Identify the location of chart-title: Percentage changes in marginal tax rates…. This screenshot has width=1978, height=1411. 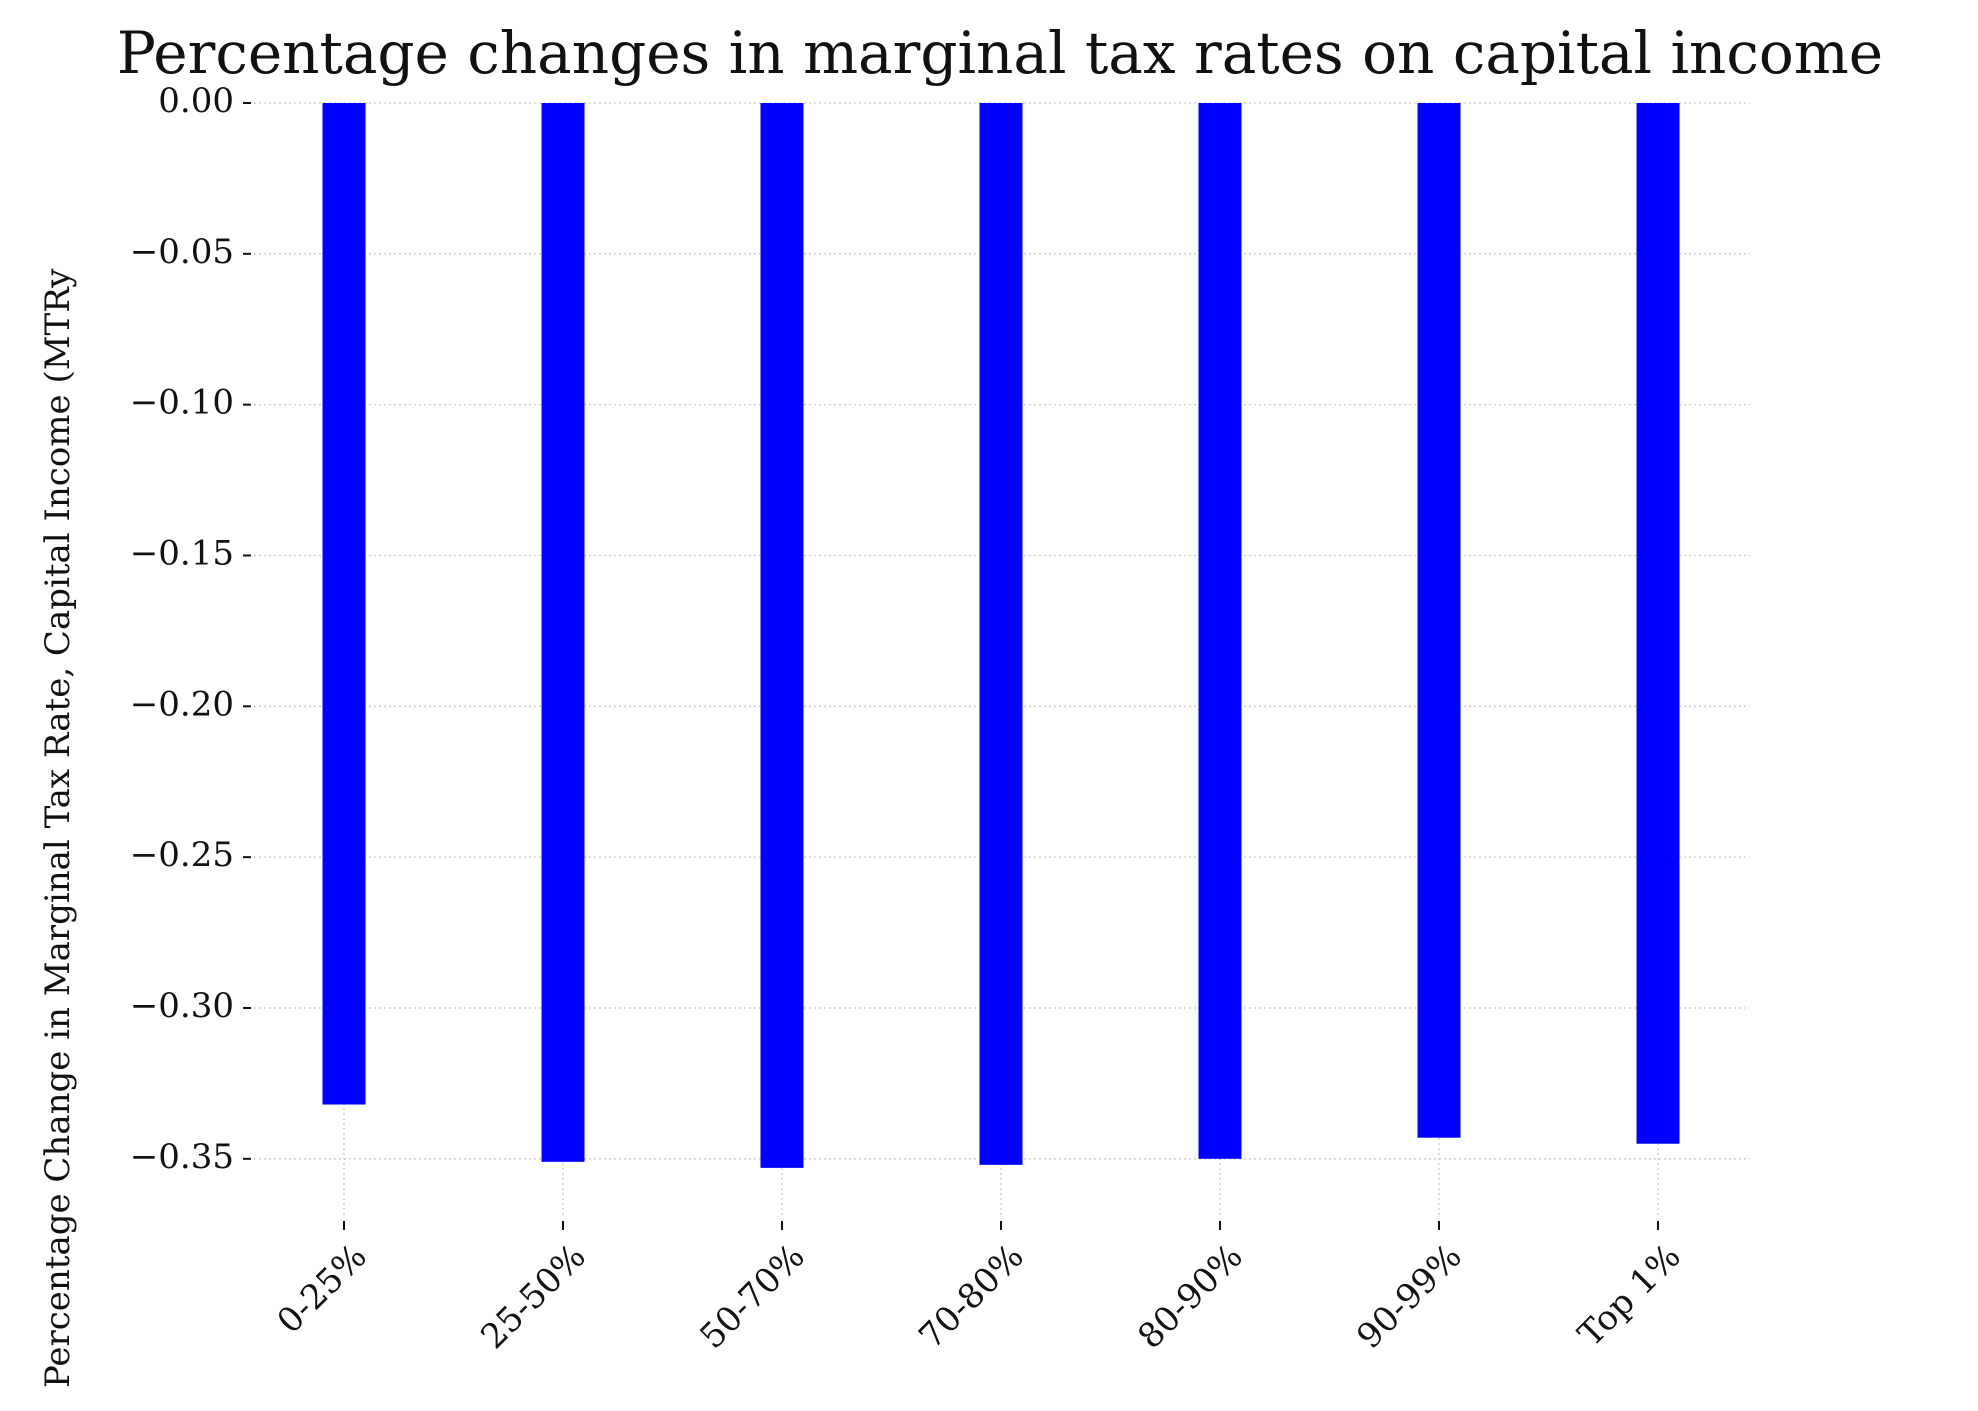
(1000, 53).